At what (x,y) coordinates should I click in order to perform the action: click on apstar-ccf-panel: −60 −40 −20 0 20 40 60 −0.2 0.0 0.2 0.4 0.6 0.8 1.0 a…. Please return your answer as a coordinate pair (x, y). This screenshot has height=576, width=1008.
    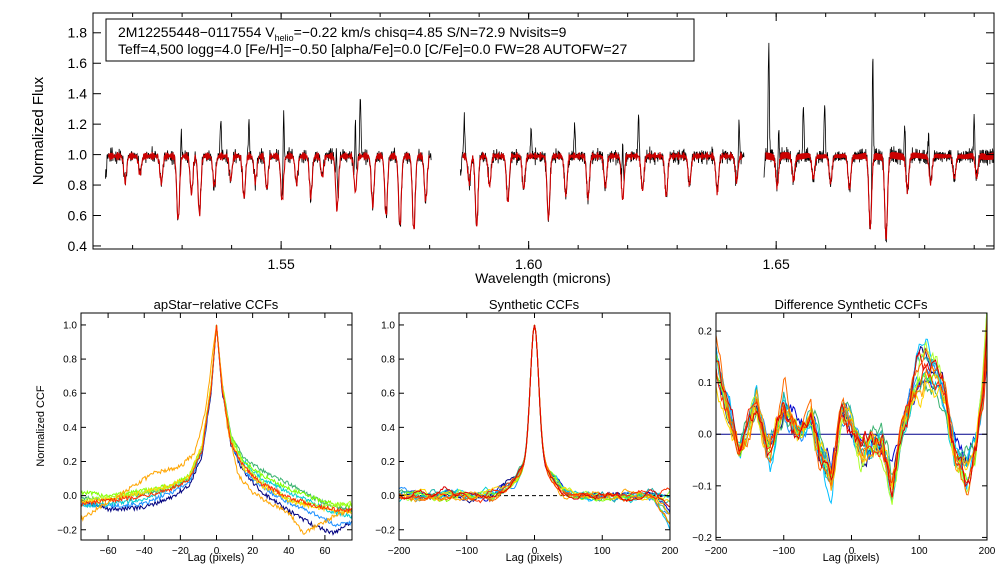
    Looking at the image, I should click on (194, 430).